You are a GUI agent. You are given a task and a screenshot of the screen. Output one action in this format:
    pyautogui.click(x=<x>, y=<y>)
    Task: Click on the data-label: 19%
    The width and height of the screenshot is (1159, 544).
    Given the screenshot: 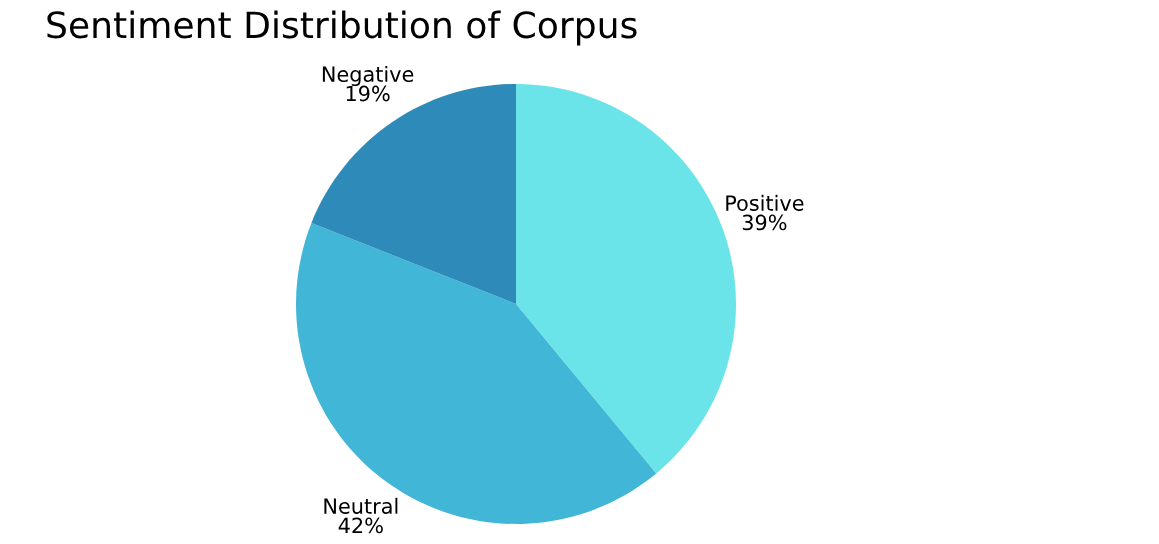 What is the action you would take?
    pyautogui.click(x=368, y=93)
    